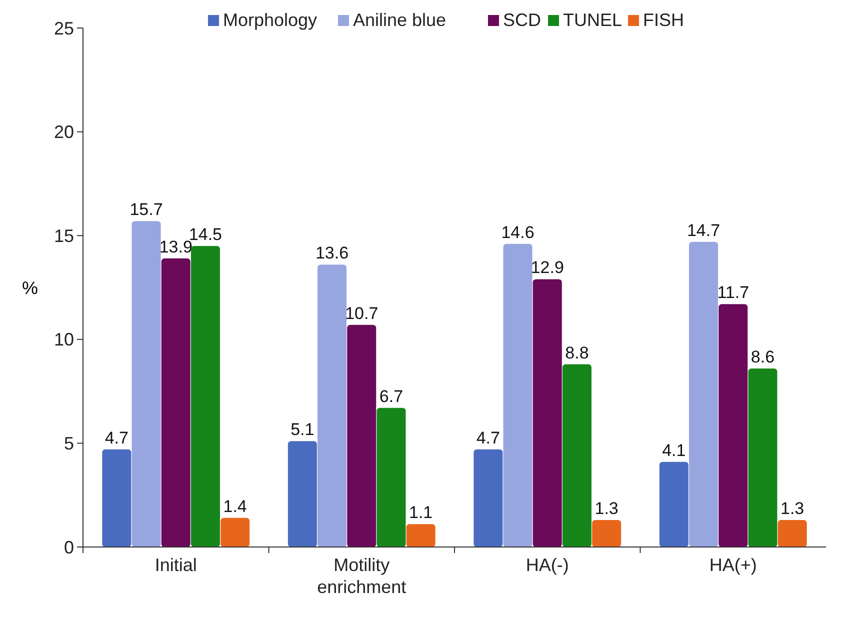  I want to click on legend-label: FISH, so click(663, 20).